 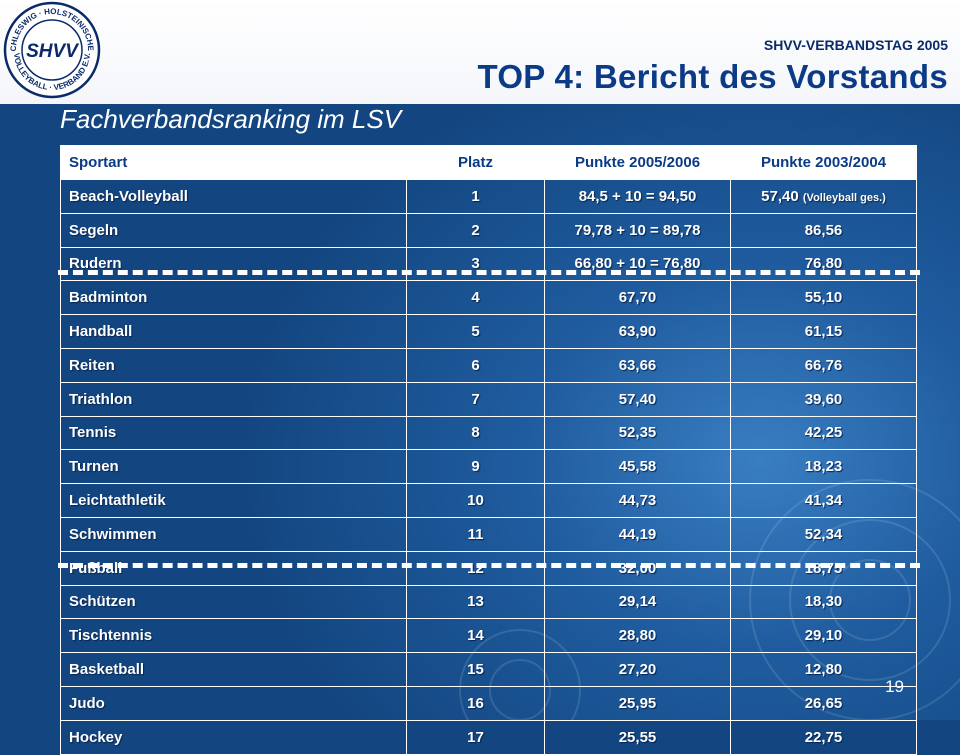 I want to click on punkte-2003-value: 18,23, so click(x=823, y=467).